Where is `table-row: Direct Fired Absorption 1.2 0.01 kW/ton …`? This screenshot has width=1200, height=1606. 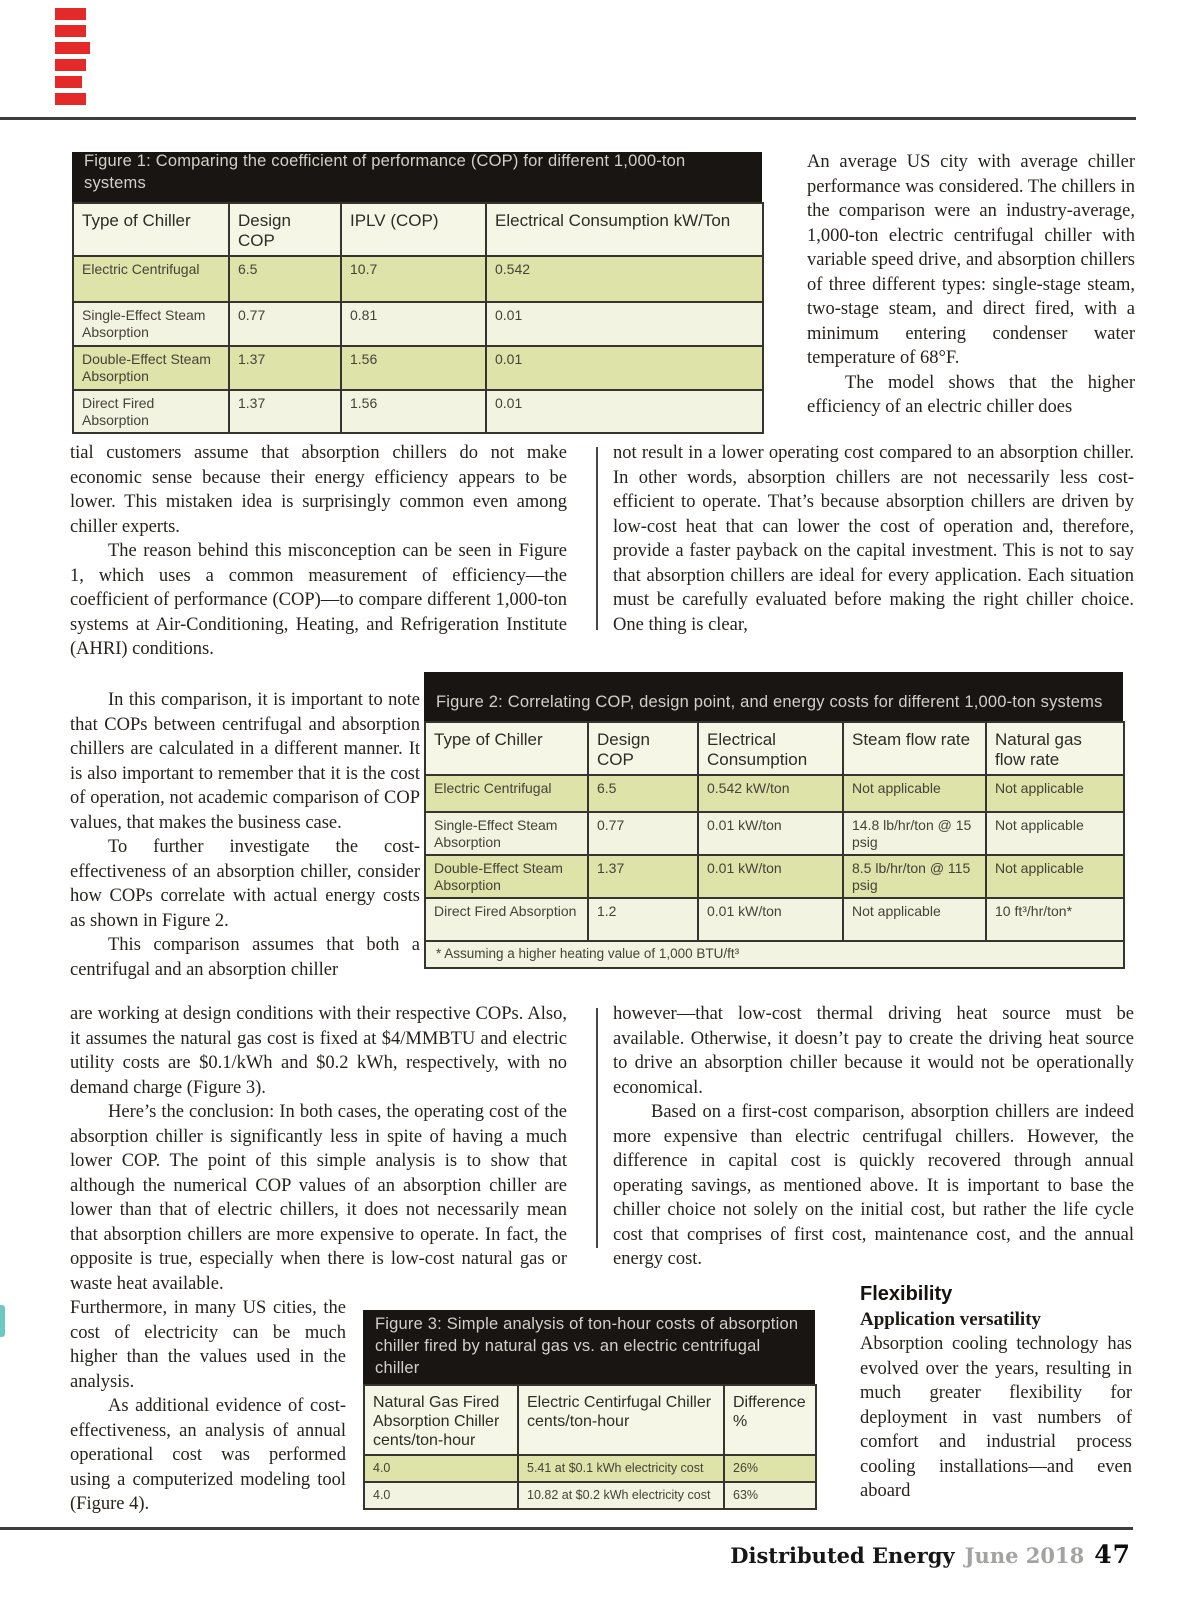 table-row: Direct Fired Absorption 1.2 0.01 kW/ton … is located at coordinates (774, 919).